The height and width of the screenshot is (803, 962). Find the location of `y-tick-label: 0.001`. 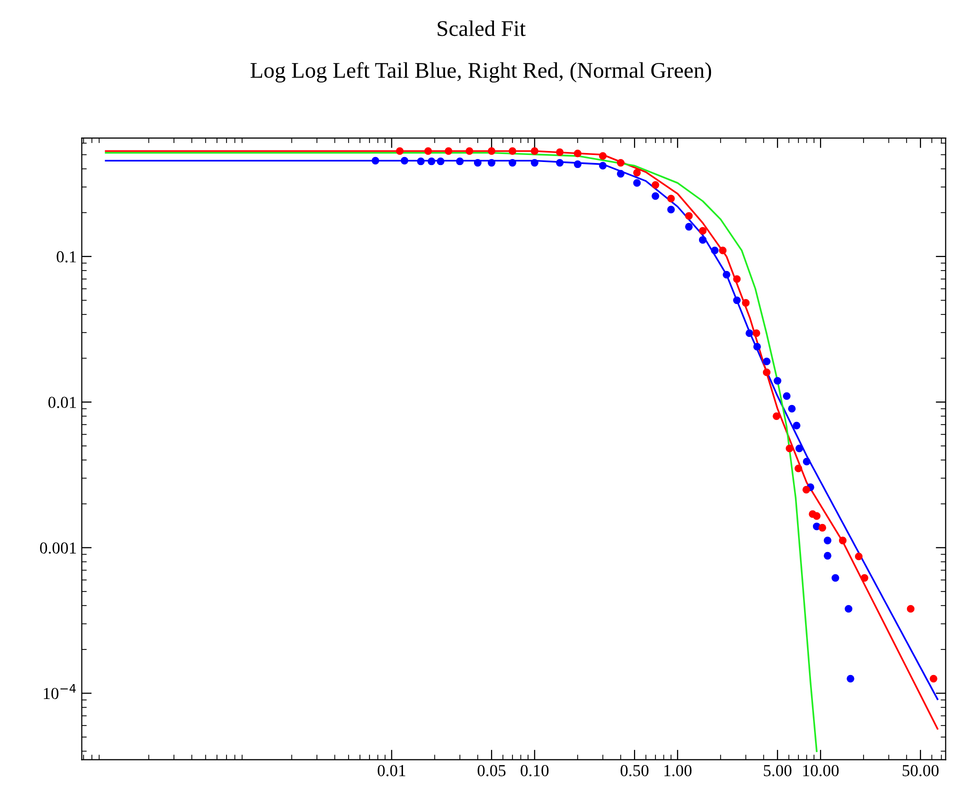

y-tick-label: 0.001 is located at coordinates (58, 548).